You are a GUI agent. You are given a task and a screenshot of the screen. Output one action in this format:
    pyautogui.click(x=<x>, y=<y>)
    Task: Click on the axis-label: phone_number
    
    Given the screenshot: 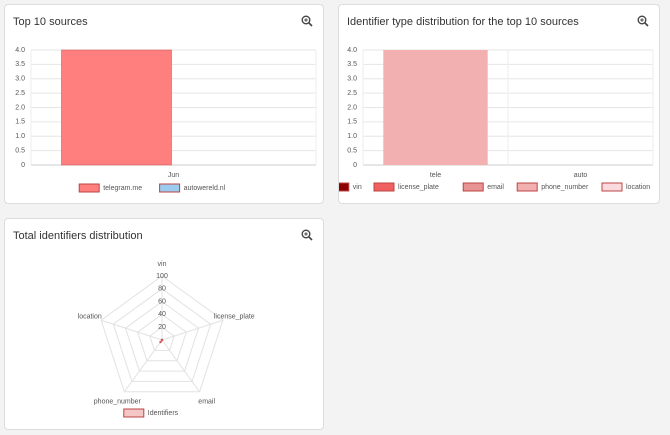 What is the action you would take?
    pyautogui.click(x=118, y=401)
    